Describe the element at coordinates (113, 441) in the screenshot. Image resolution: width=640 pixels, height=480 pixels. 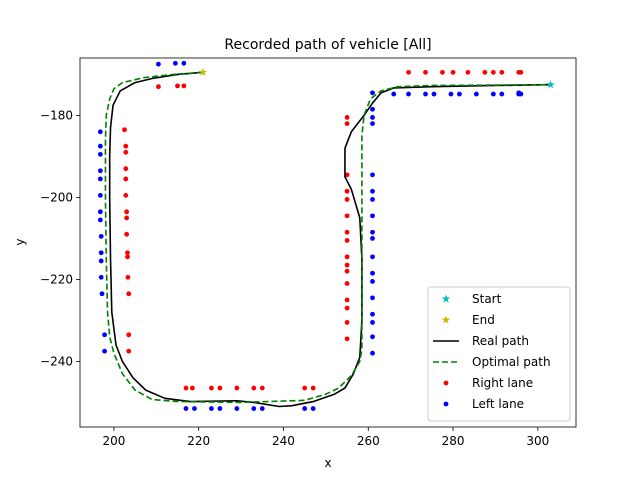
I see `x-tick-label-200: 200` at that location.